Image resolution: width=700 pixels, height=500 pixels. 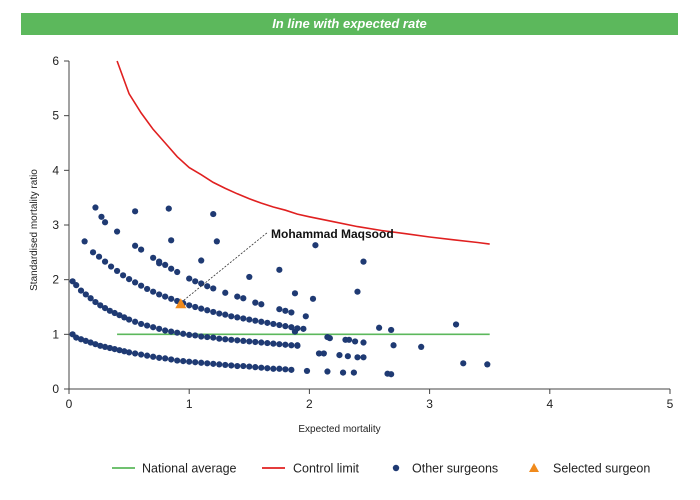 I want to click on y-axis-label: Standardised mortality ratio, so click(x=34, y=230).